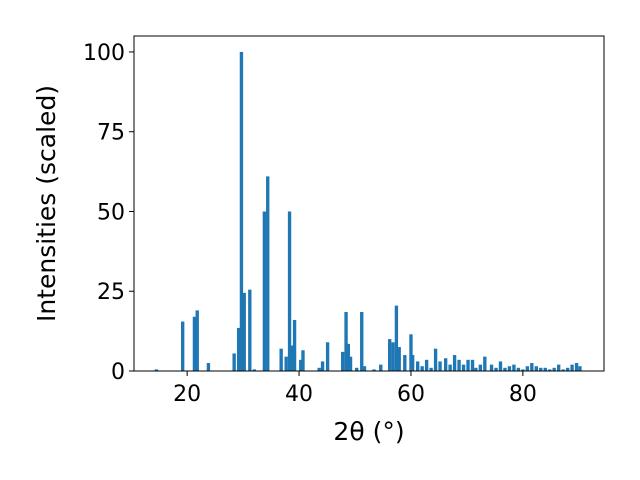 The width and height of the screenshot is (640, 480). What do you see at coordinates (355, 389) in the screenshot?
I see `x-axis-ticks: 20 40 60 80` at bounding box center [355, 389].